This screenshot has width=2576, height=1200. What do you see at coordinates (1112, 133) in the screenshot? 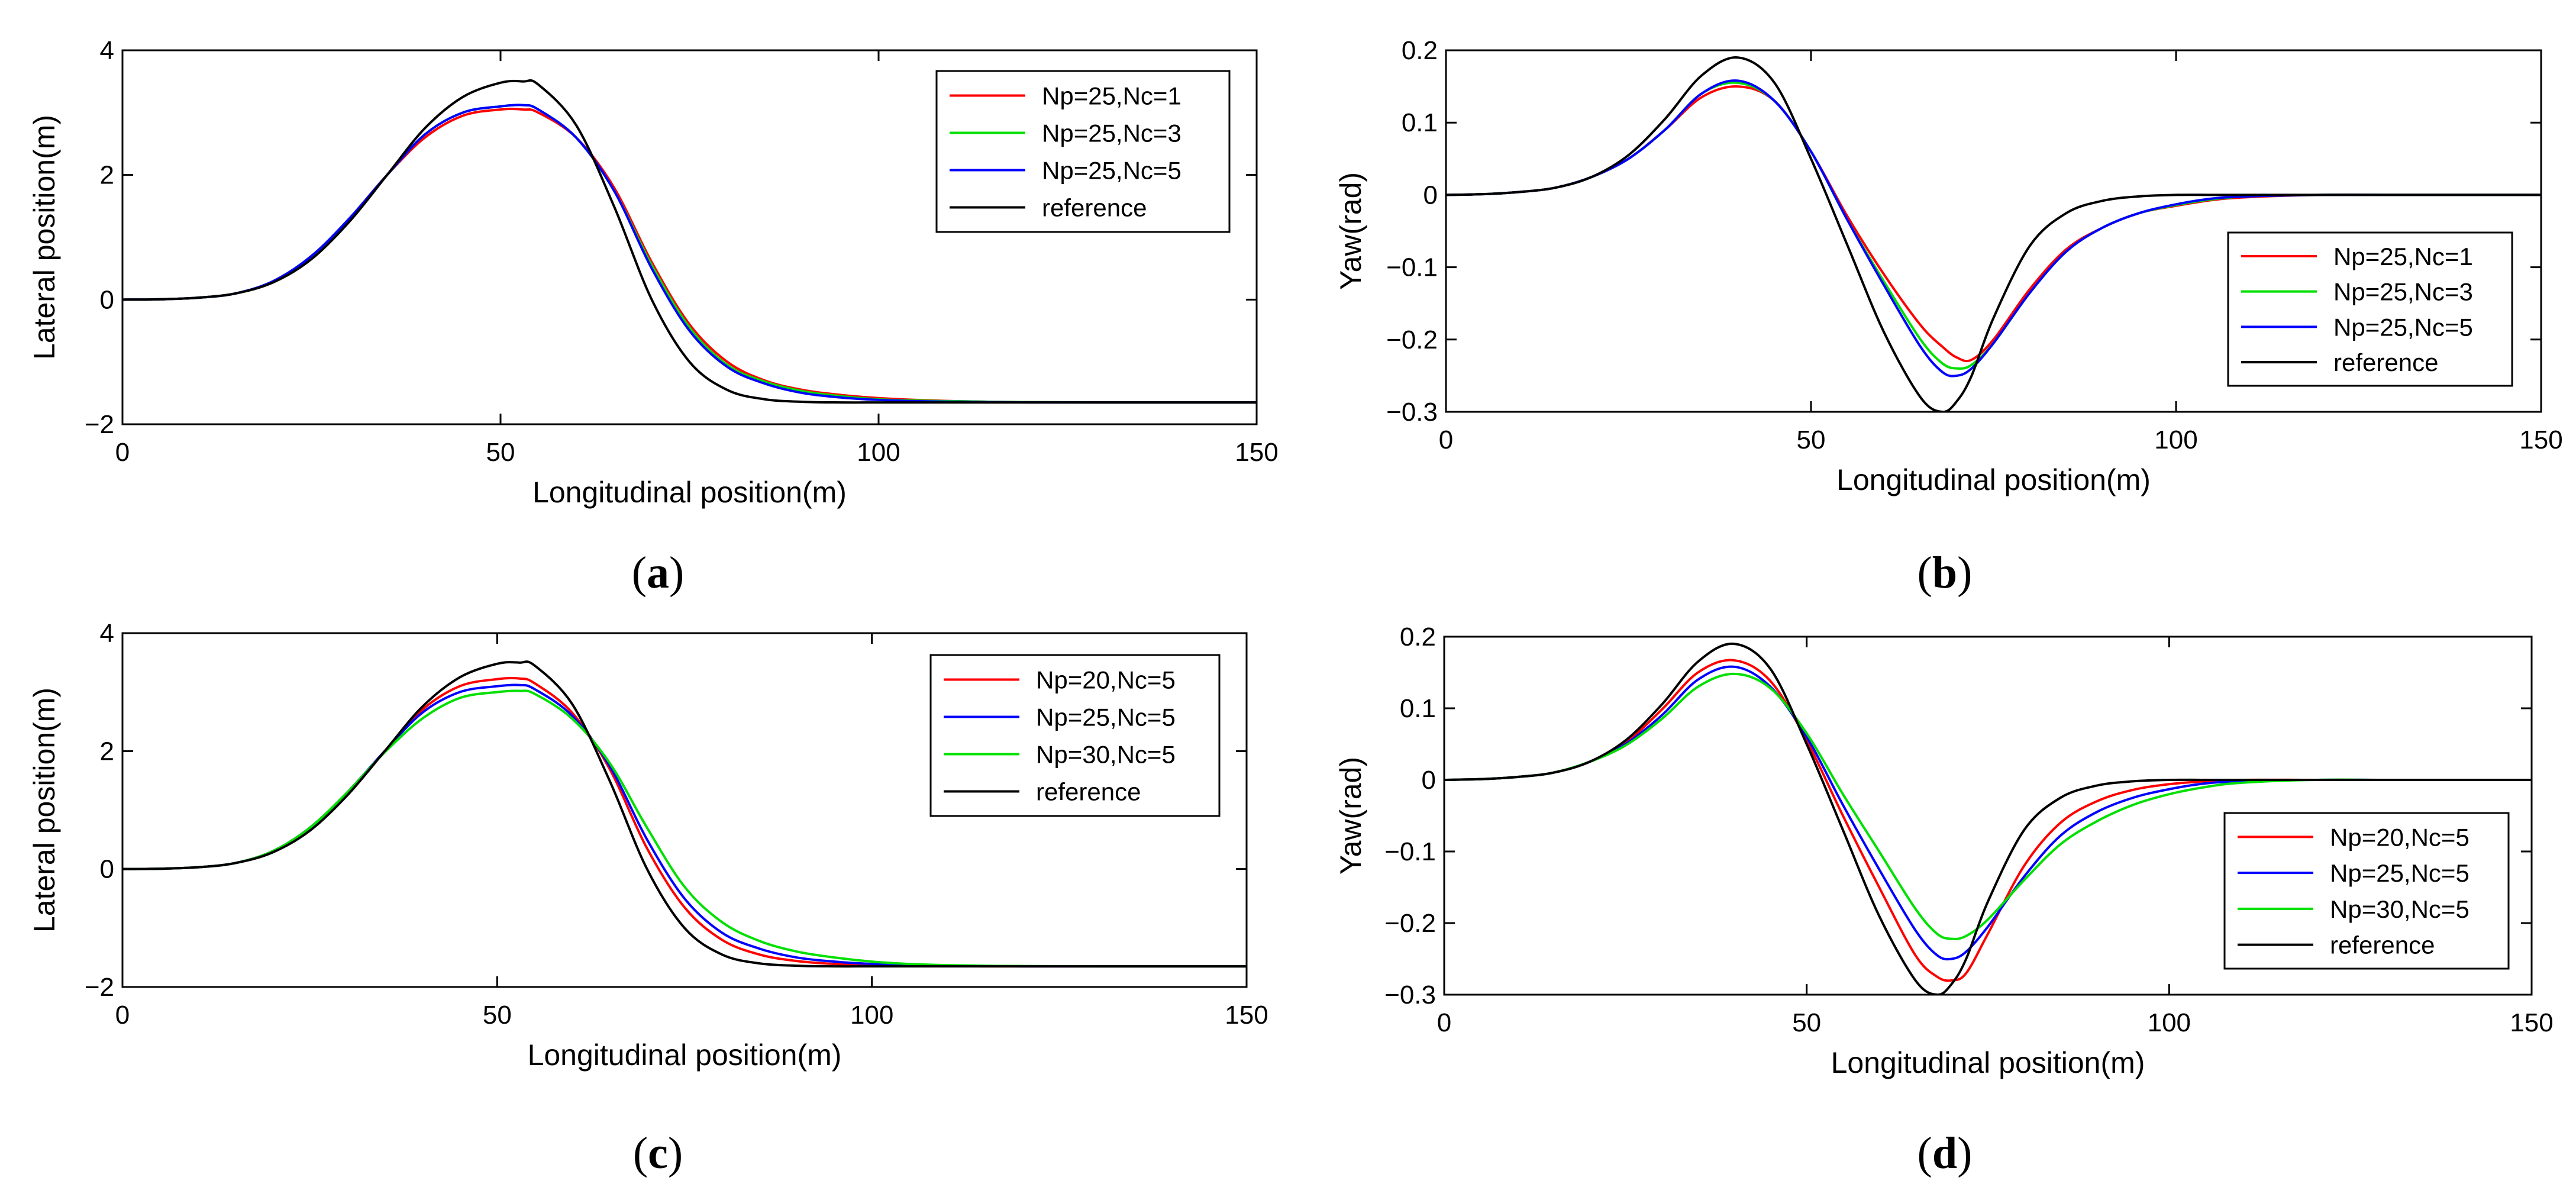
I see `legend-label-a-2: Np=25,Nc=3` at bounding box center [1112, 133].